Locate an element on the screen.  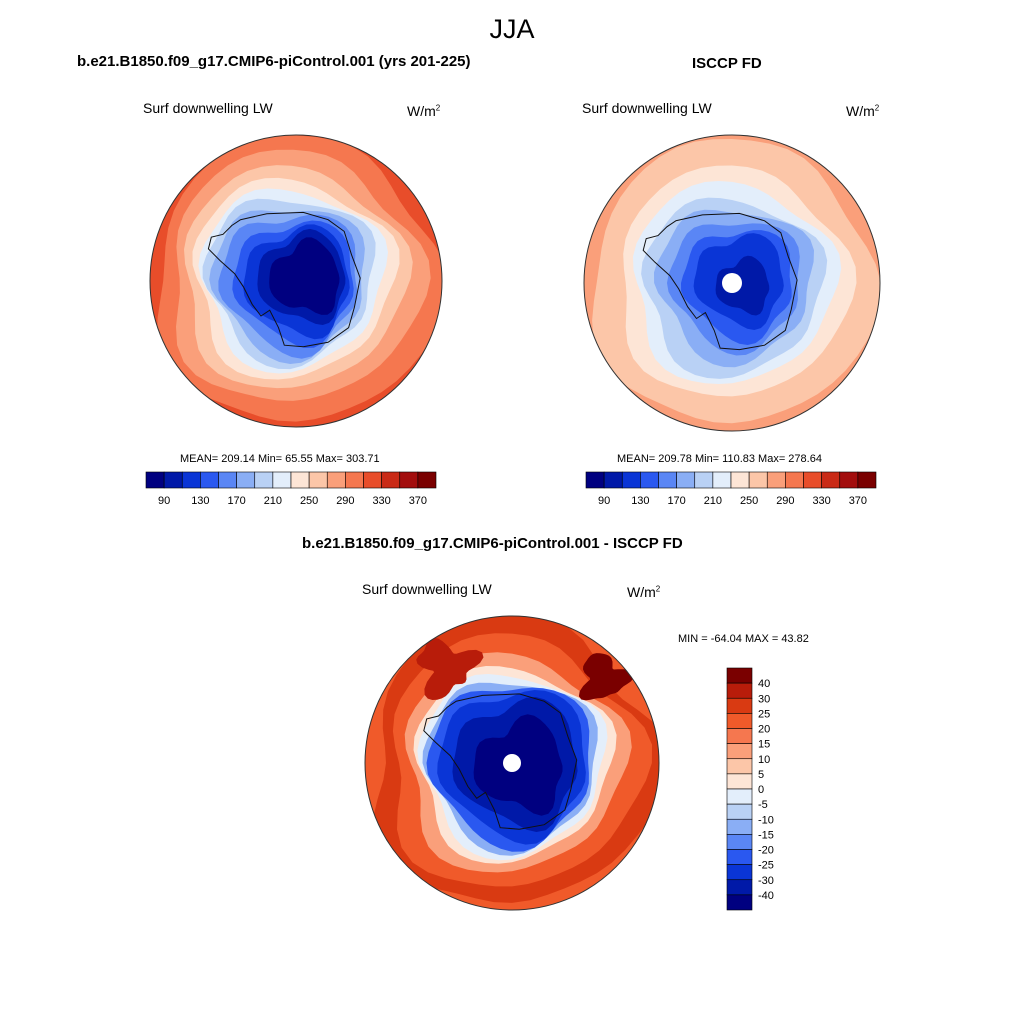
panel1-colorbar: 90 130 170 210 250 290 330 370 is located at coordinates (291, 489).